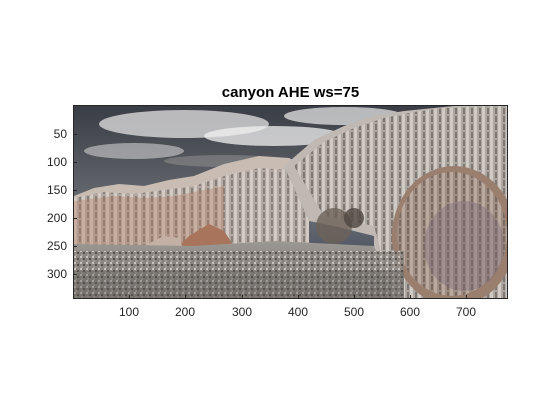  Describe the element at coordinates (56, 190) in the screenshot. I see `y-tick-label: 150` at that location.